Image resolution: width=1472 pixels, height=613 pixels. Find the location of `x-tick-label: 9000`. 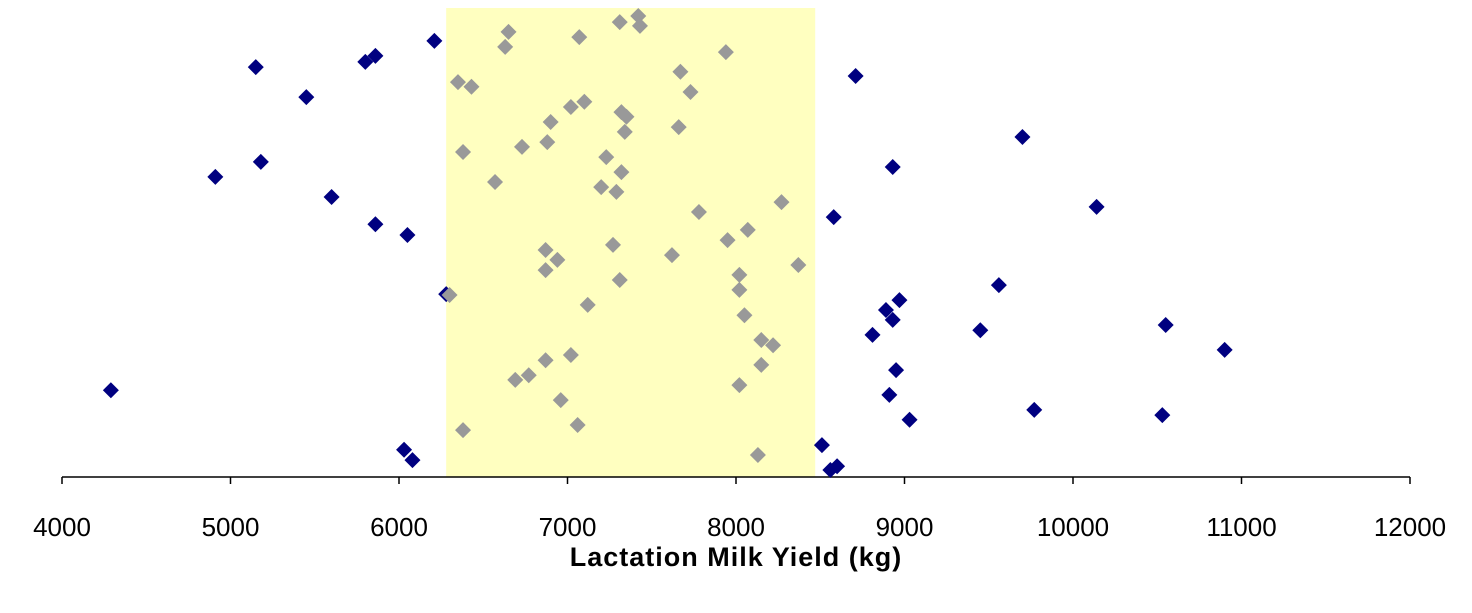

x-tick-label: 9000 is located at coordinates (905, 527).